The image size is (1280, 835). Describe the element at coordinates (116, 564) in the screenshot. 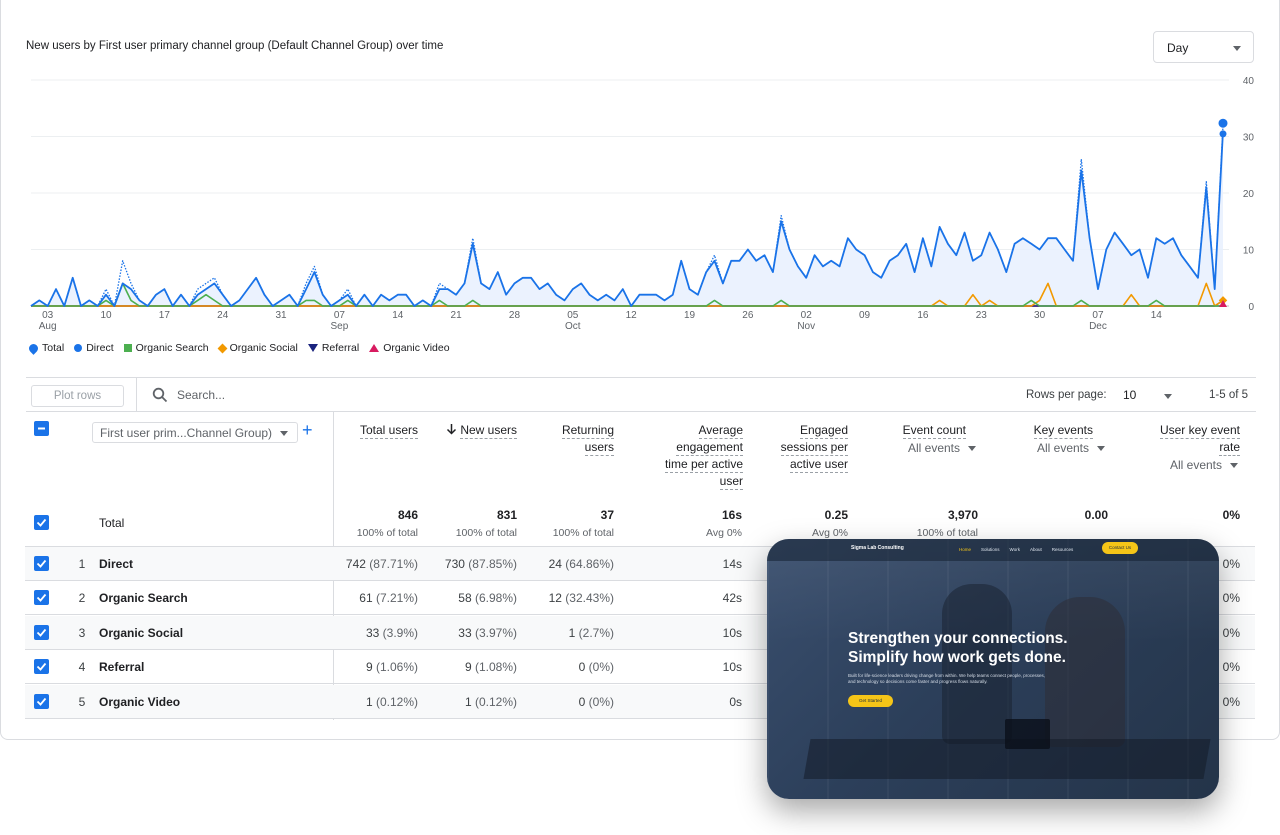

I see `channel-name: Direct` at that location.